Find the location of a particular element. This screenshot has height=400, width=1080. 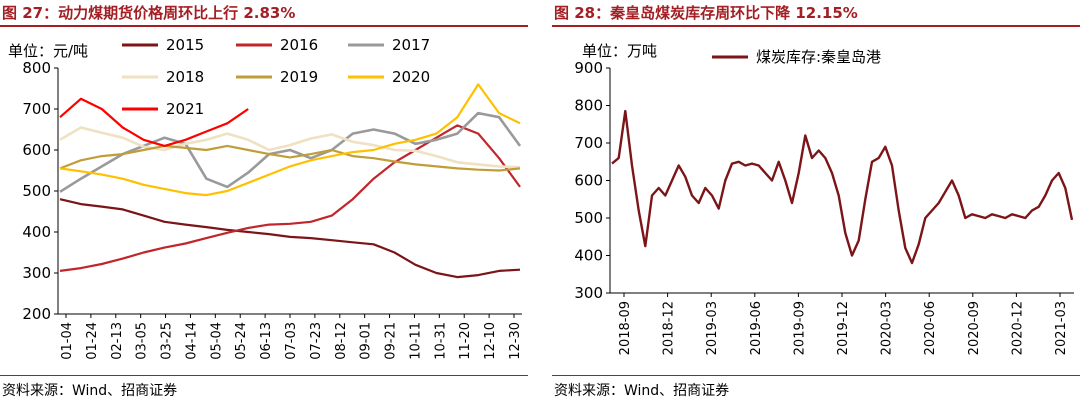

x-tick-label: 08-12 is located at coordinates (341, 341).